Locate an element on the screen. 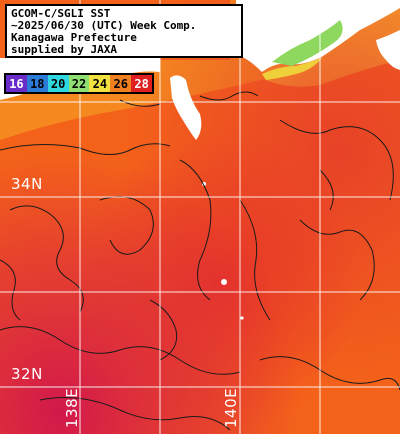 Image resolution: width=400 pixels, height=434 pixels. longitude-label-138e: 138E is located at coordinates (72, 407).